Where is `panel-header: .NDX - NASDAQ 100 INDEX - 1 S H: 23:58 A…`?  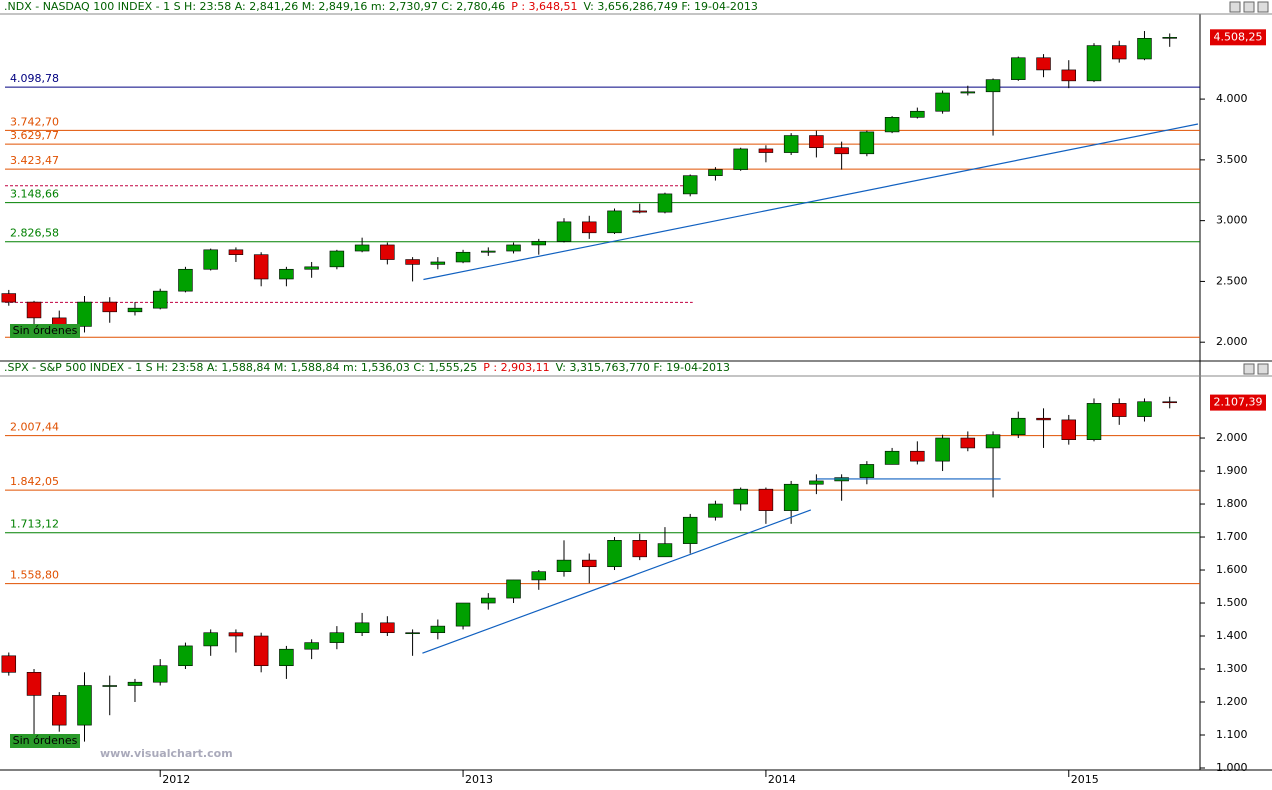
panel-header: .NDX - NASDAQ 100 INDEX - 1 S H: 23:58 A… is located at coordinates (381, 6).